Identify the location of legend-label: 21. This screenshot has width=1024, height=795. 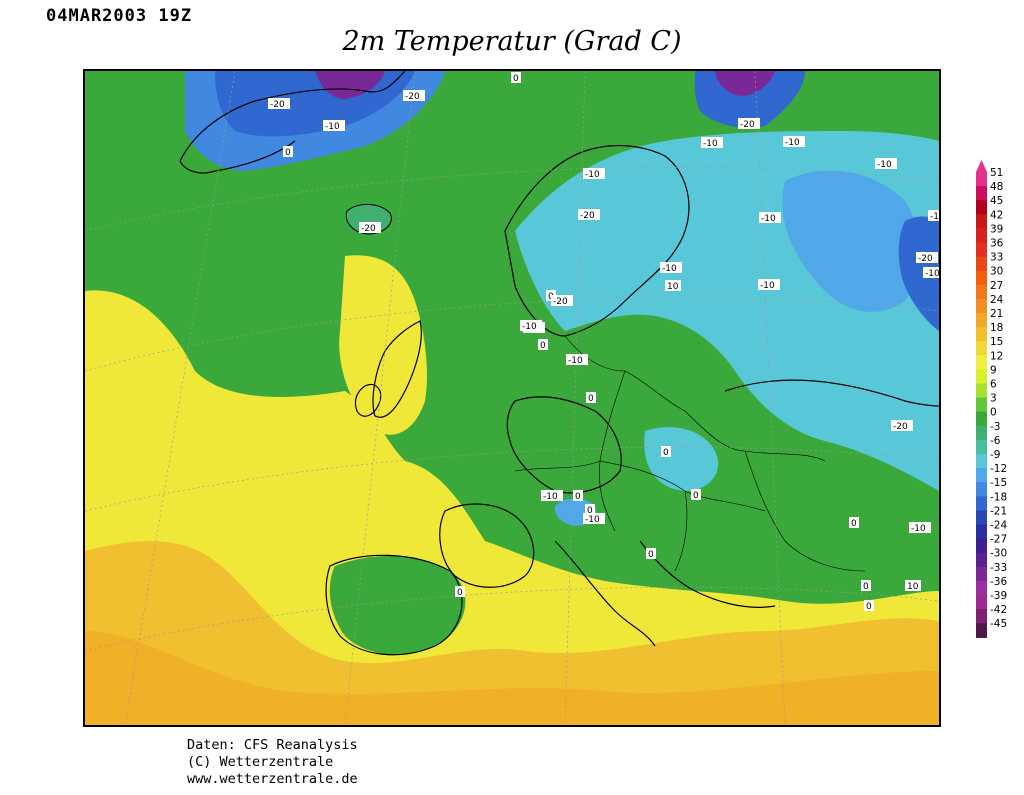
(996, 314).